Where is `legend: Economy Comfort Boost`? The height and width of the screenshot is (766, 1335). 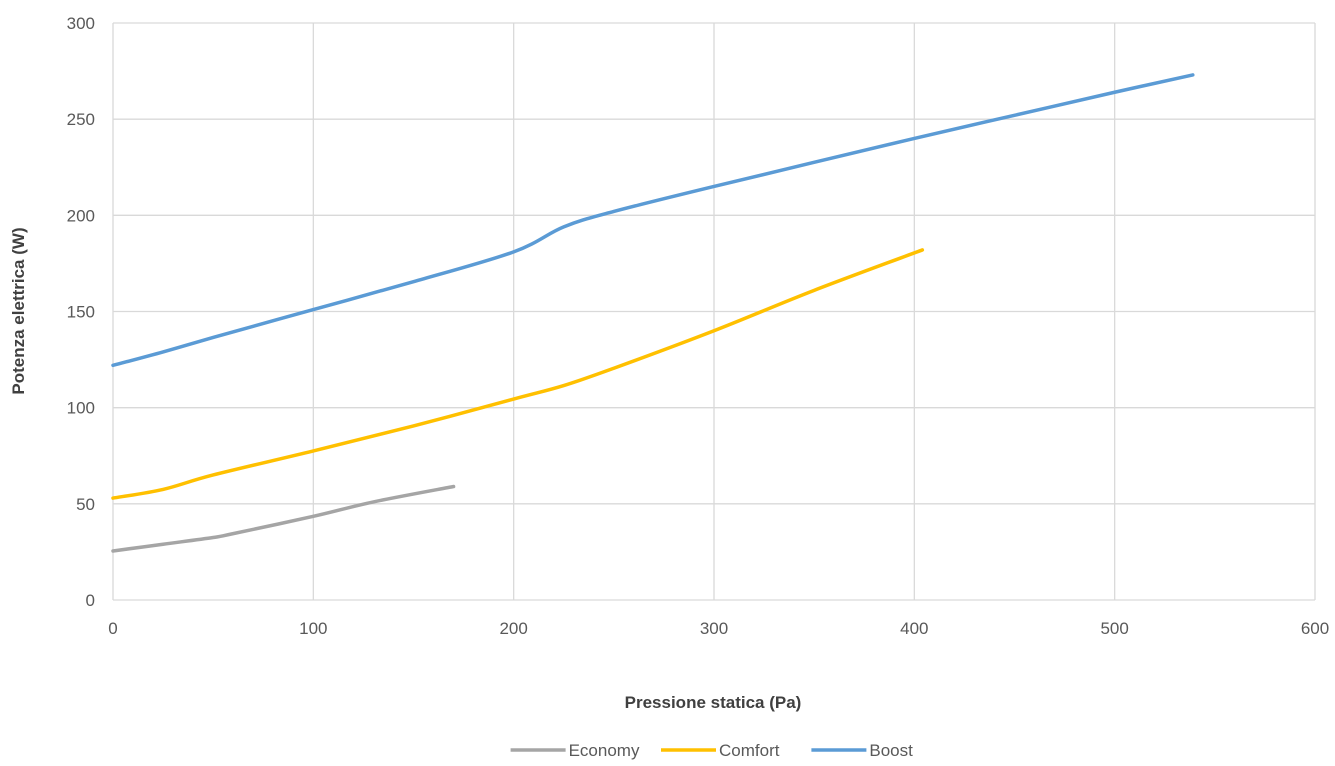 legend: Economy Comfort Boost is located at coordinates (711, 750).